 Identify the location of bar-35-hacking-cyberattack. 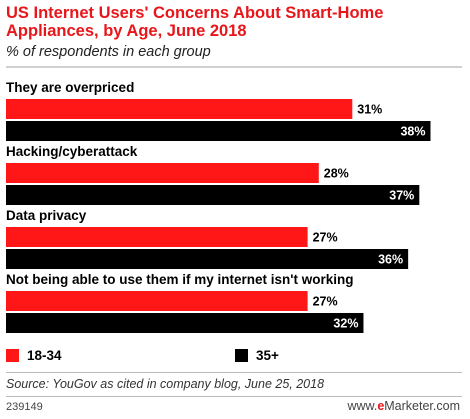
(213, 195).